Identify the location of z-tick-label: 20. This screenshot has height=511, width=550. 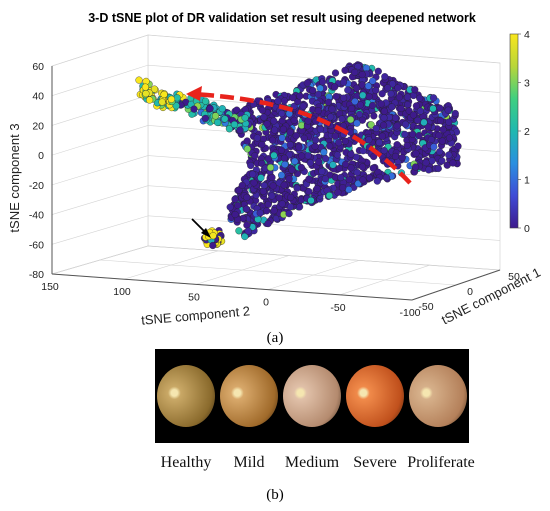
(38, 126).